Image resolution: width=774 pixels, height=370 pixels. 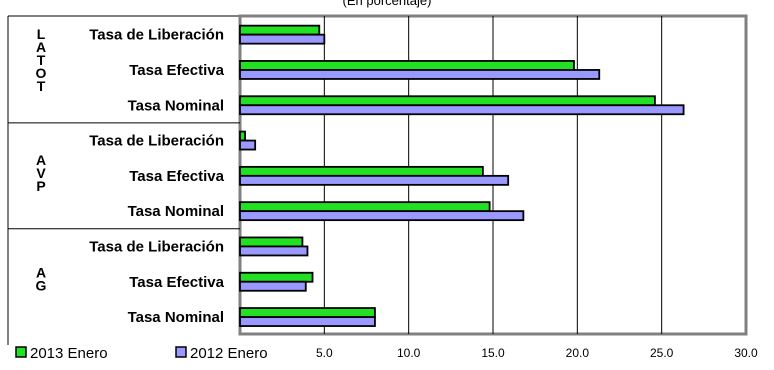 What do you see at coordinates (493, 353) in the screenshot?
I see `x-tick-label-2: 15.0` at bounding box center [493, 353].